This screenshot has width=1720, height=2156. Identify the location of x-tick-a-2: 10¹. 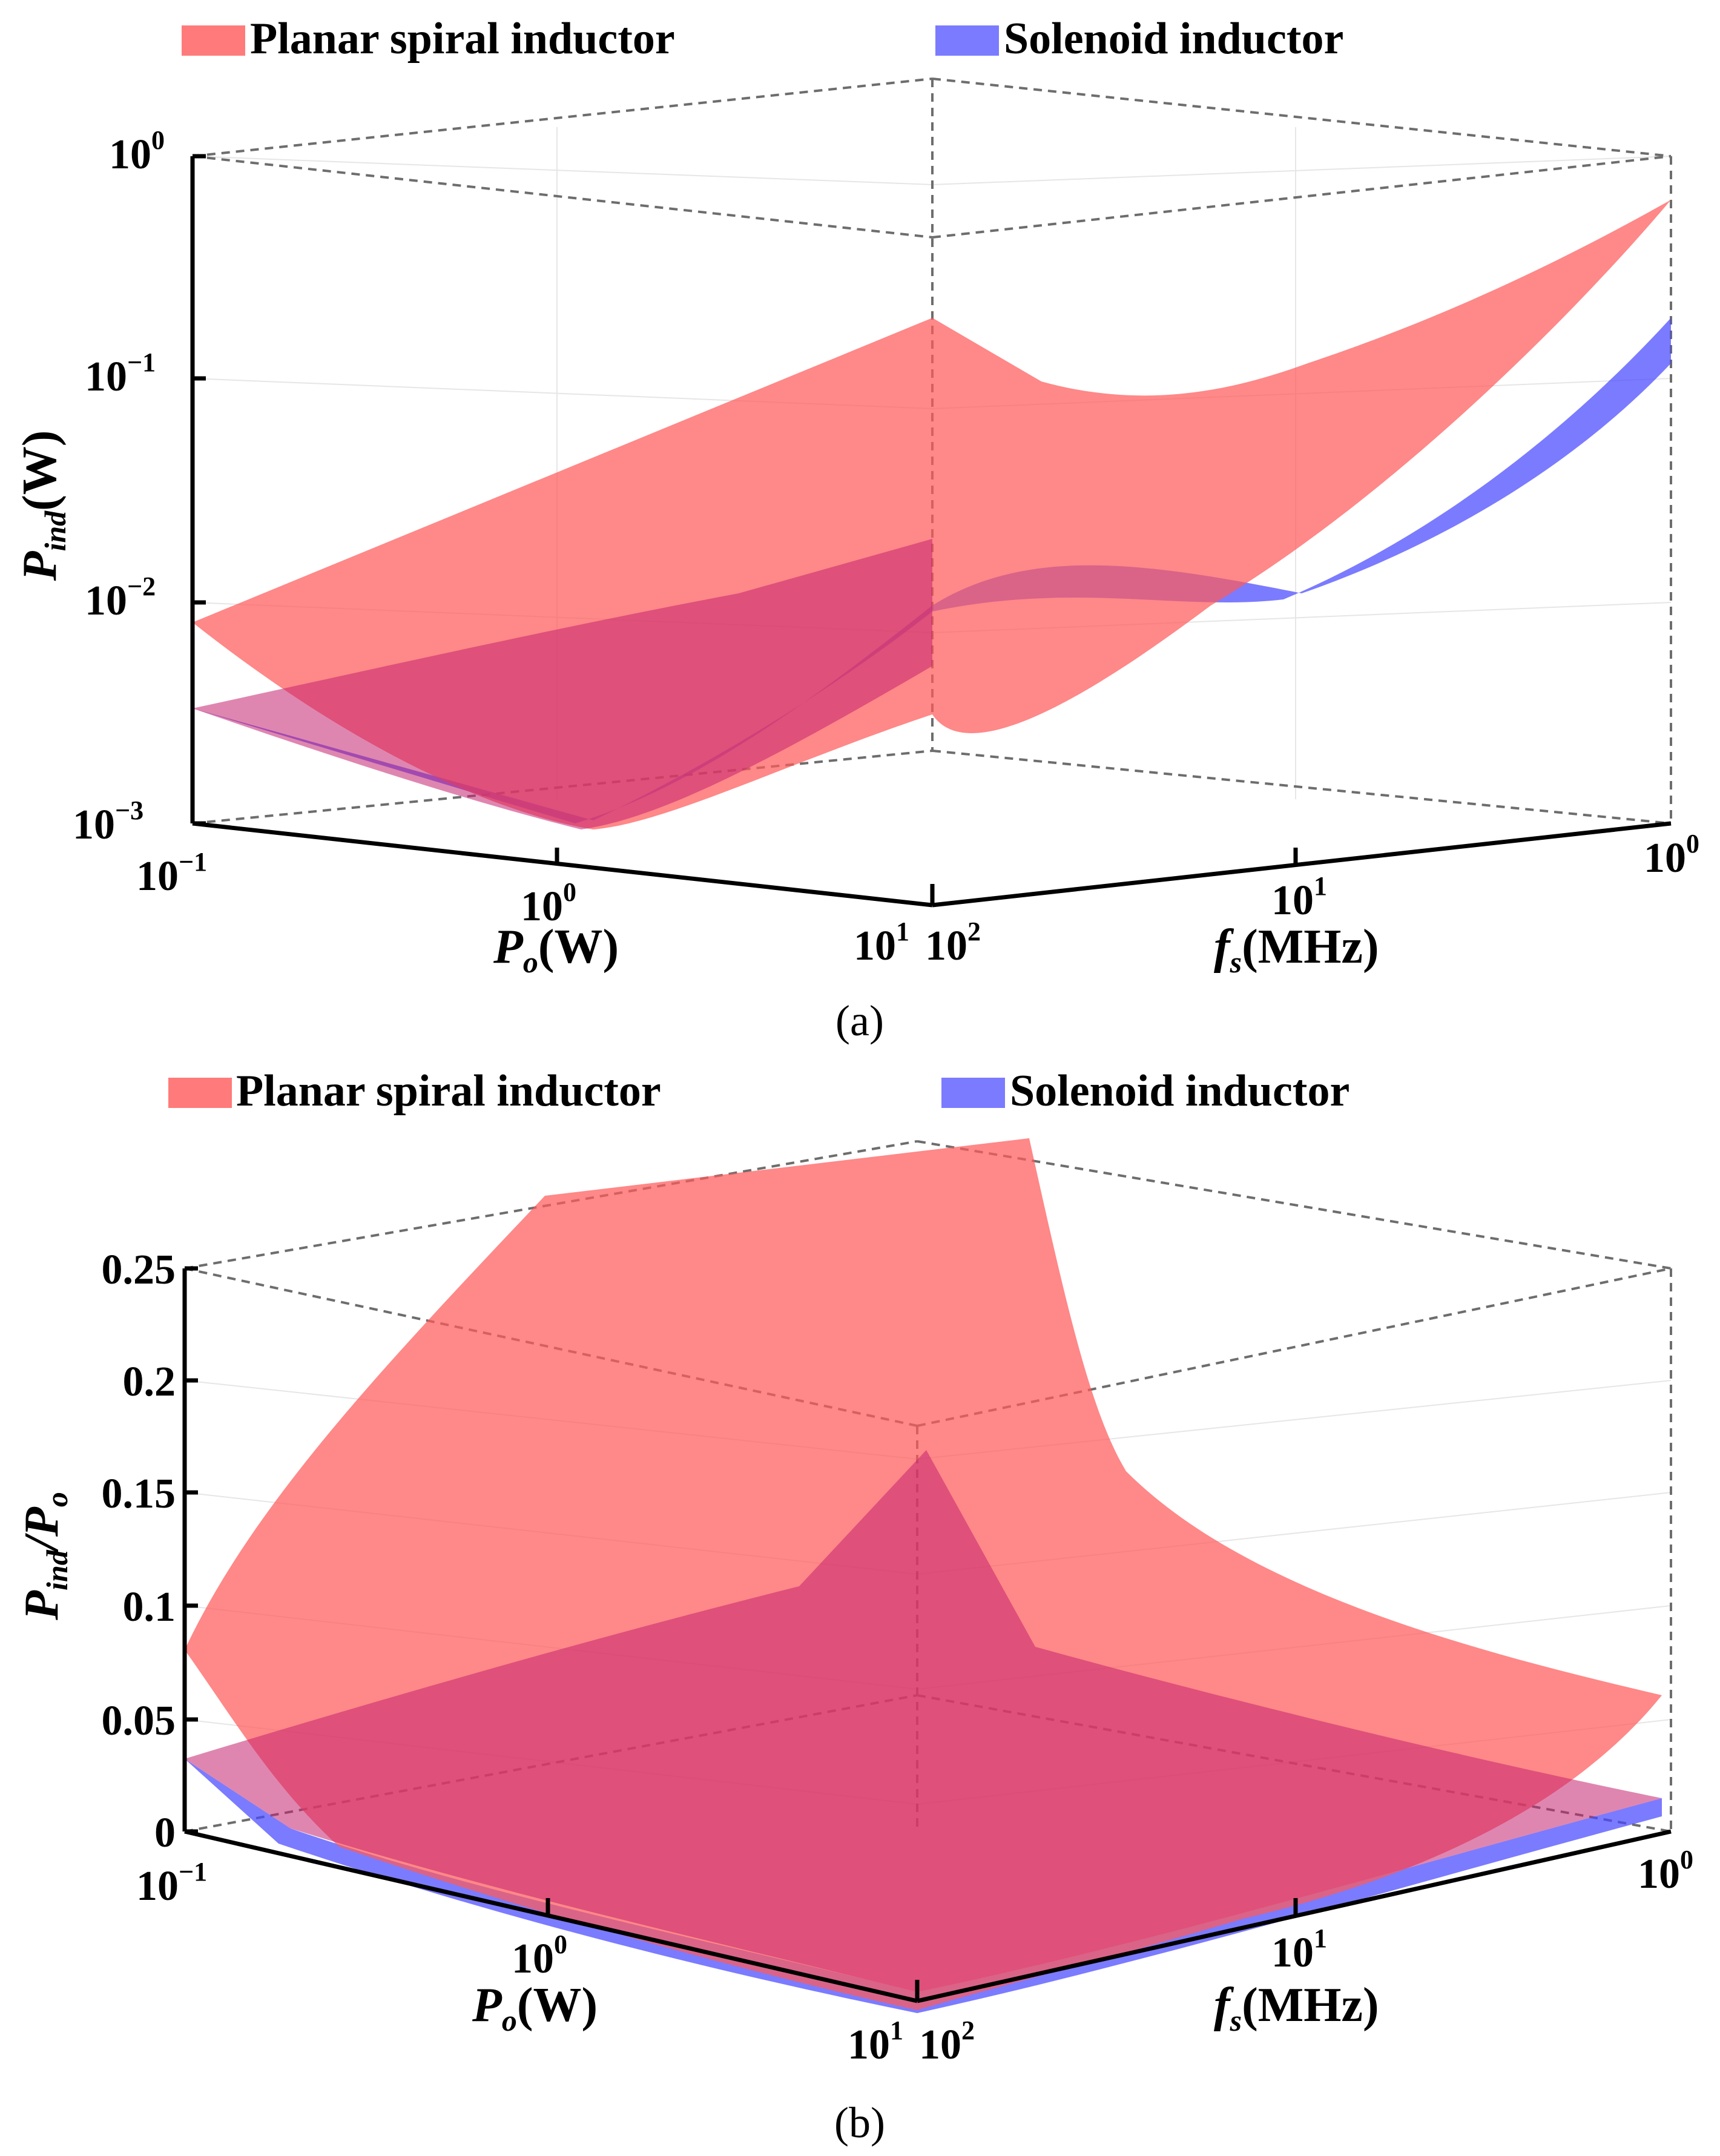
(882, 943).